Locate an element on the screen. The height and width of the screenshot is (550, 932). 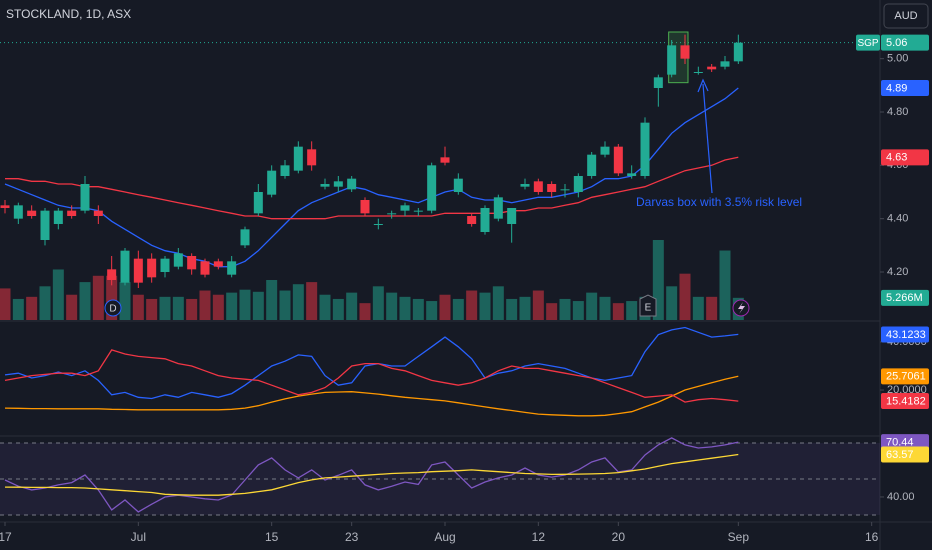
event-label: E is located at coordinates (648, 308).